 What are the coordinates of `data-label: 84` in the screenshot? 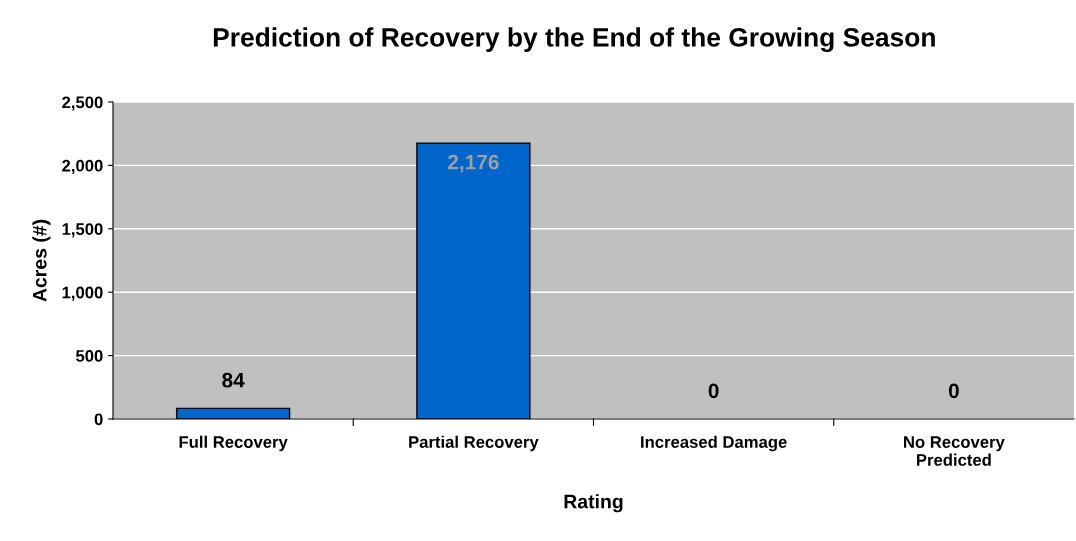 It's located at (233, 380).